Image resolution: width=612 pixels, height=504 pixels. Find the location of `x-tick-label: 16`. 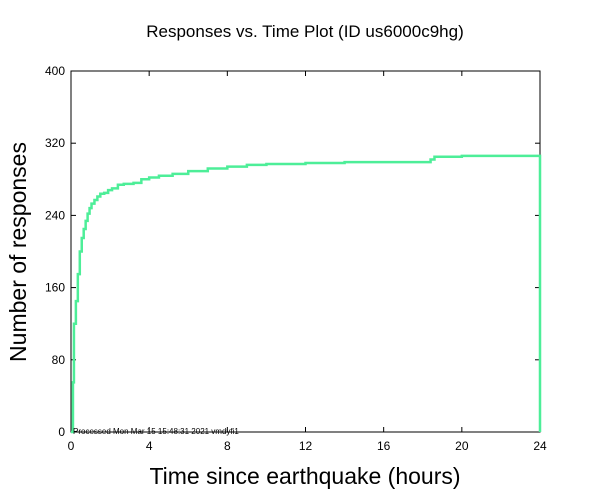

x-tick-label: 16 is located at coordinates (384, 446).